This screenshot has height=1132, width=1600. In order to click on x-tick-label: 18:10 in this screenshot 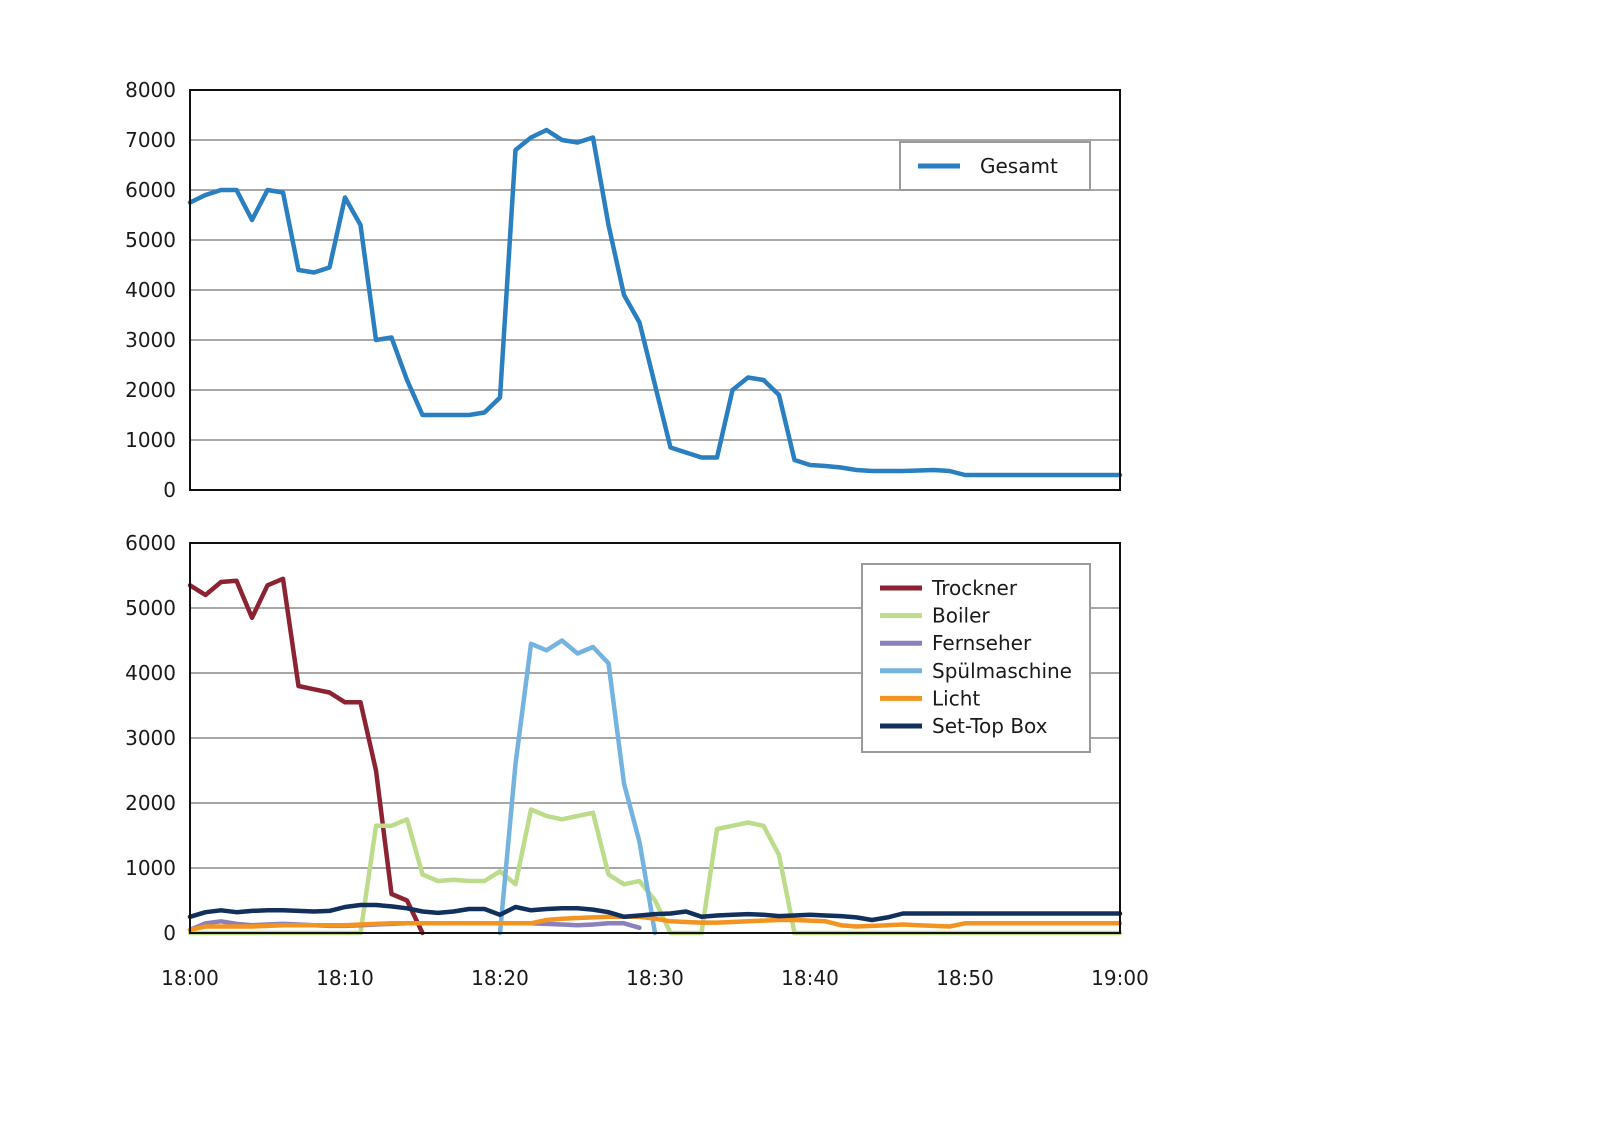, I will do `click(345, 978)`.